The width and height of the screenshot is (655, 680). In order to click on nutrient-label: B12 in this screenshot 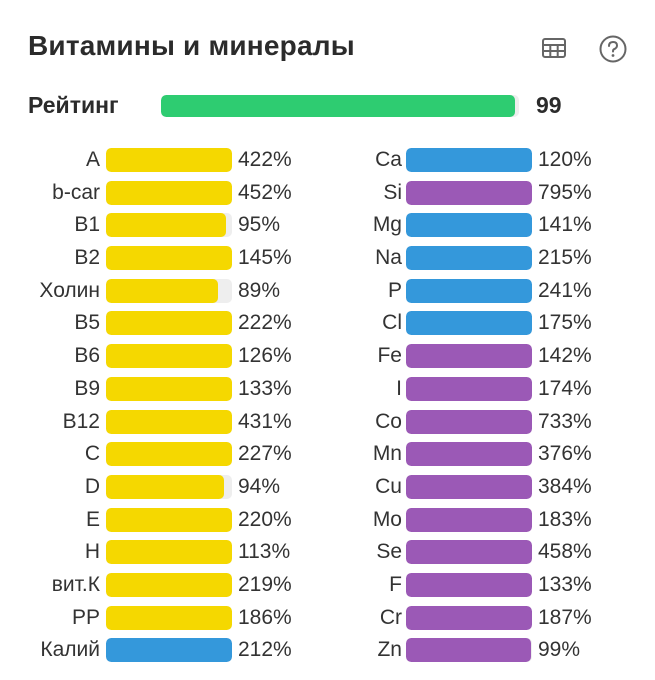, I will do `click(81, 421)`.